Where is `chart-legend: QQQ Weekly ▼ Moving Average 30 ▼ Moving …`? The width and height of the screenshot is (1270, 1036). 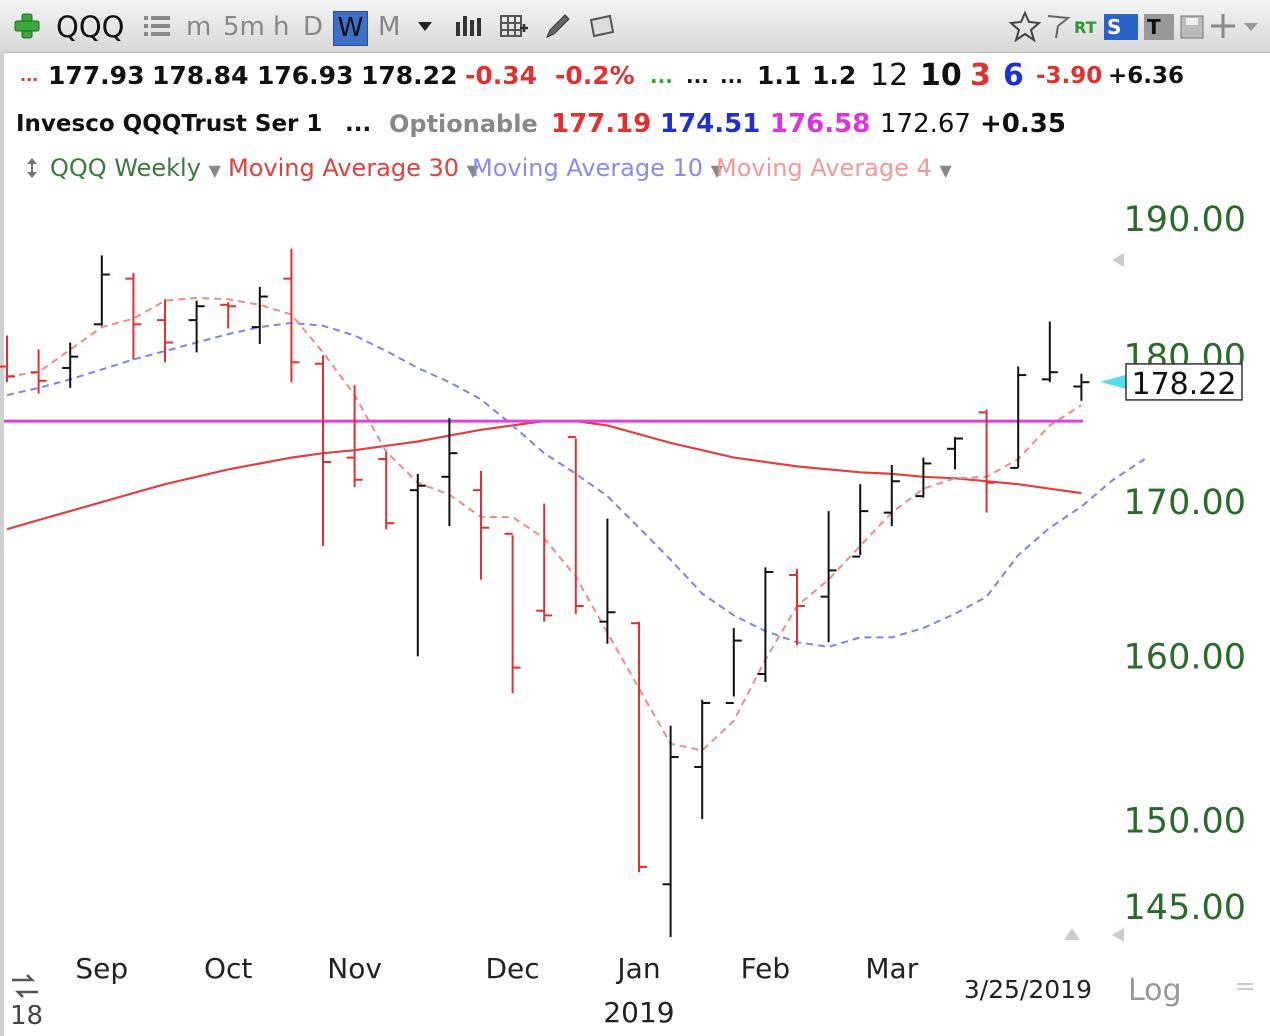
chart-legend: QQQ Weekly ▼ Moving Average 30 ▼ Moving … is located at coordinates (635, 168).